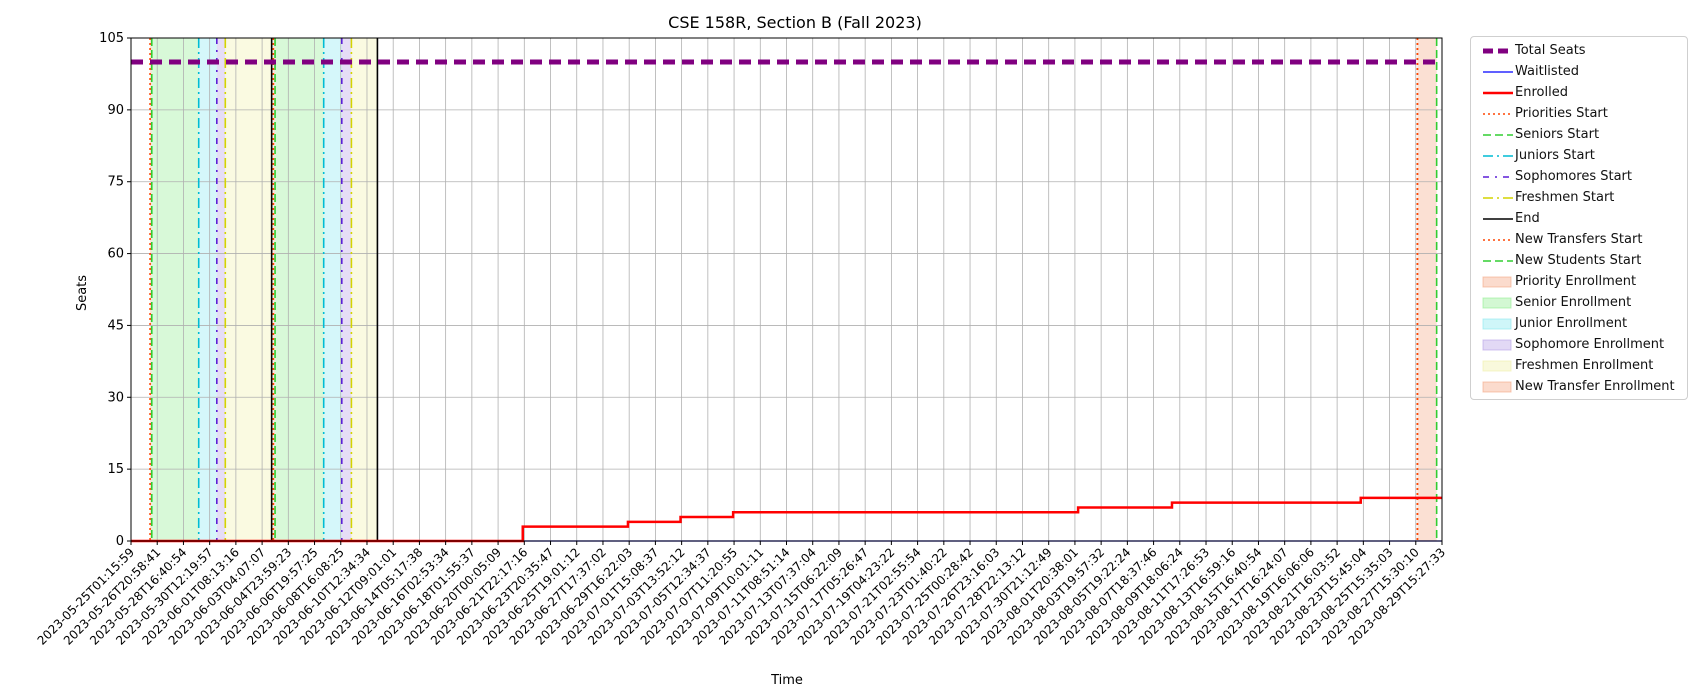  I want to click on legend-label-3: Priorities Start, so click(1561, 113).